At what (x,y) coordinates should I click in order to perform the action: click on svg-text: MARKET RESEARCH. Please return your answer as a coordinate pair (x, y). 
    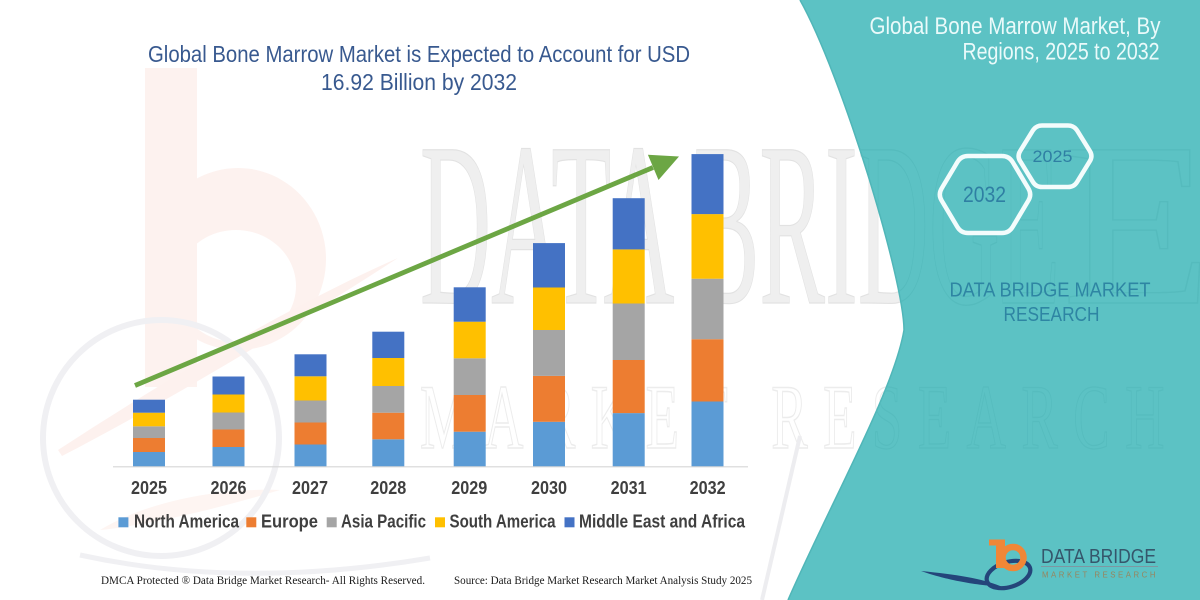
    Looking at the image, I should click on (1100, 575).